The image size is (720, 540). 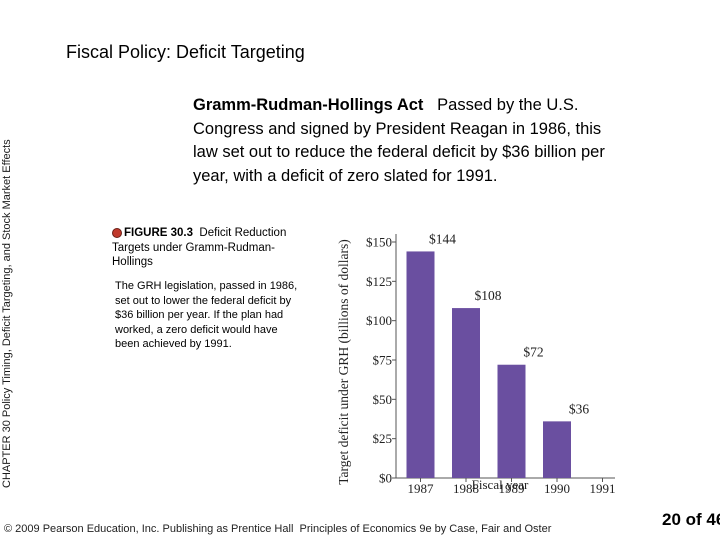 I want to click on x-tick-label: 1989, so click(x=512, y=488).